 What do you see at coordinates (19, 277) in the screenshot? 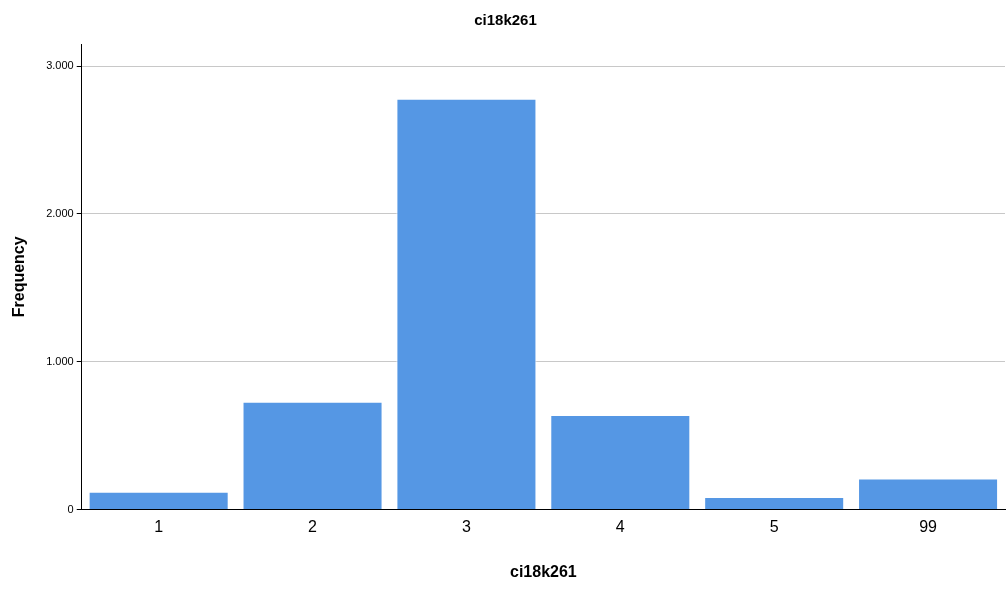
I see `y-axis-title: Frequency` at bounding box center [19, 277].